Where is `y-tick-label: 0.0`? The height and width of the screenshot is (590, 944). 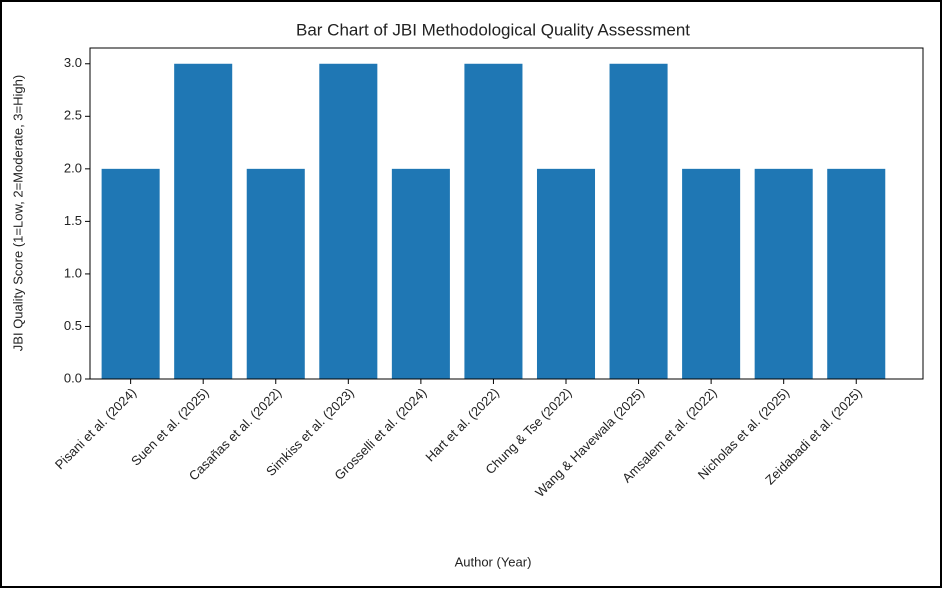 y-tick-label: 0.0 is located at coordinates (73, 377).